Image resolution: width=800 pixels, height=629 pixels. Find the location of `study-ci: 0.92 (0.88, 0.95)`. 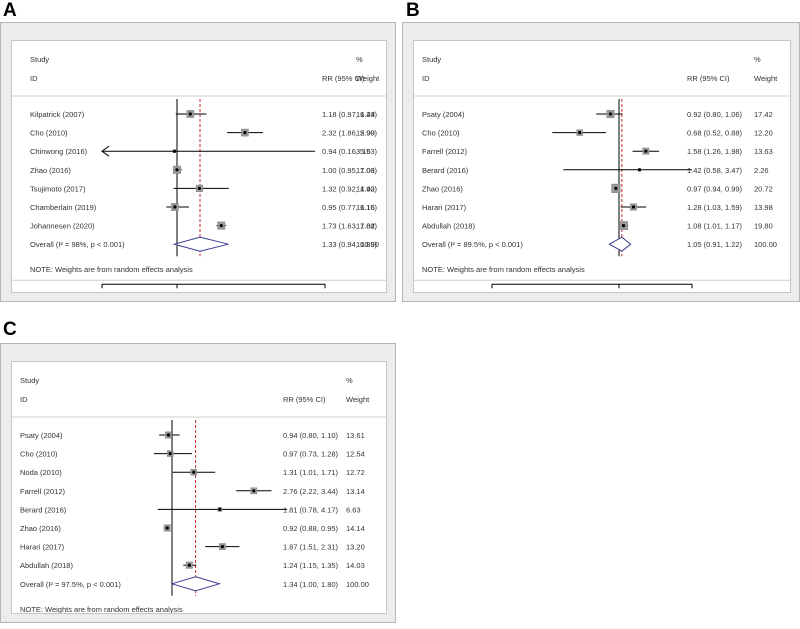

study-ci: 0.92 (0.88, 0.95) is located at coordinates (311, 528).